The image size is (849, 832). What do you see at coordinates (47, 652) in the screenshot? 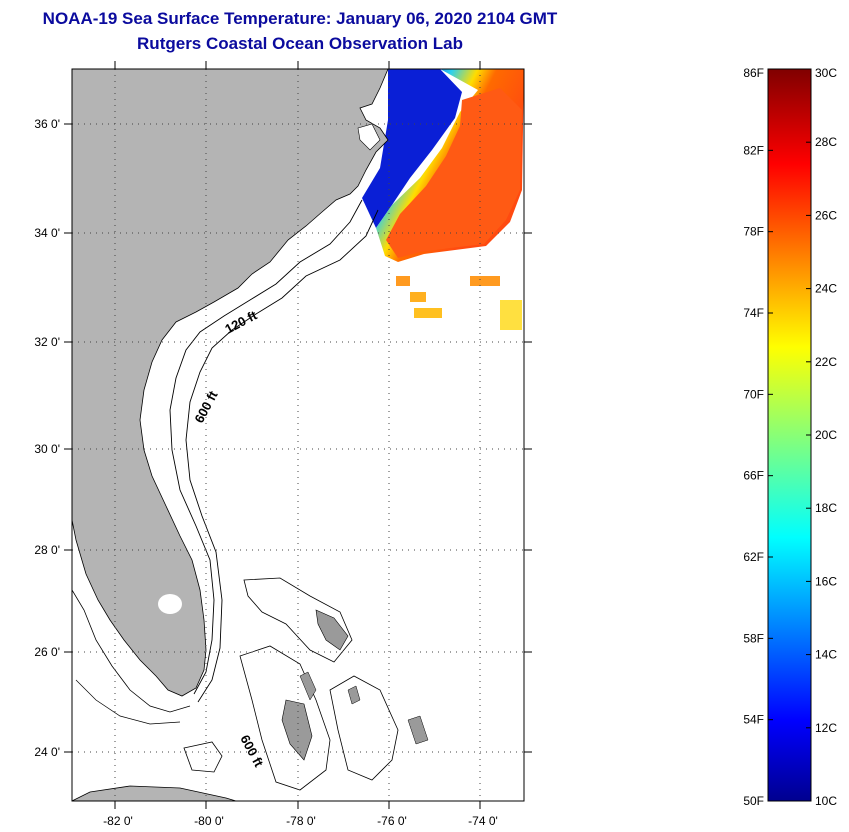
I see `lat-label: 26 0'` at bounding box center [47, 652].